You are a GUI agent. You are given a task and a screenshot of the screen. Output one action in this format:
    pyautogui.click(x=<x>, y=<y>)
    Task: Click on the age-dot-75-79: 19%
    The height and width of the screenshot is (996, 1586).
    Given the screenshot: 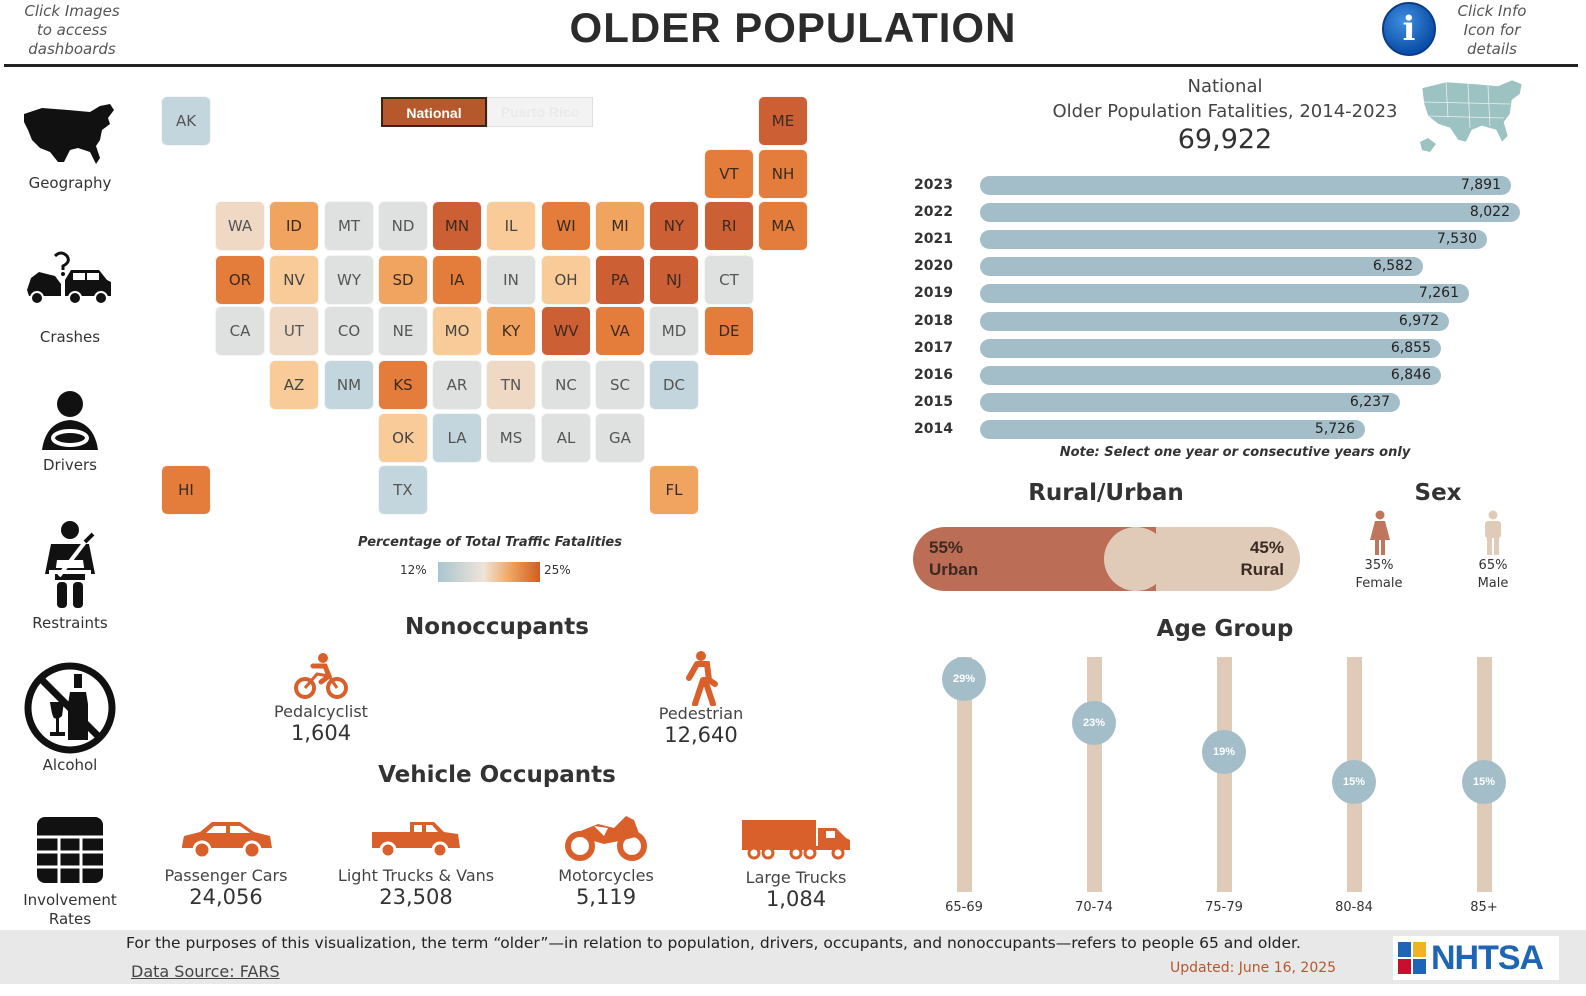 What is the action you would take?
    pyautogui.click(x=1224, y=752)
    